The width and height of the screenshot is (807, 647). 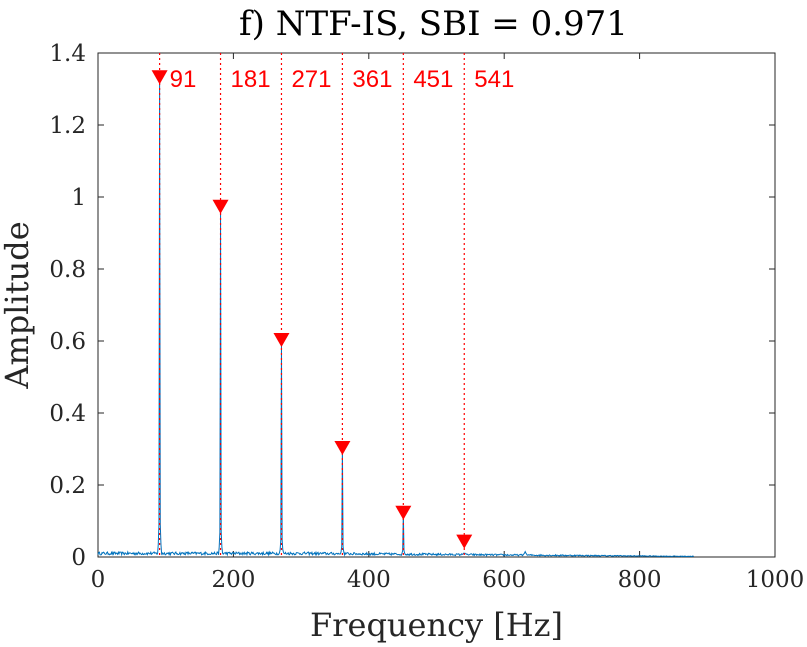 What do you see at coordinates (78, 558) in the screenshot?
I see `y-tick-label: 0` at bounding box center [78, 558].